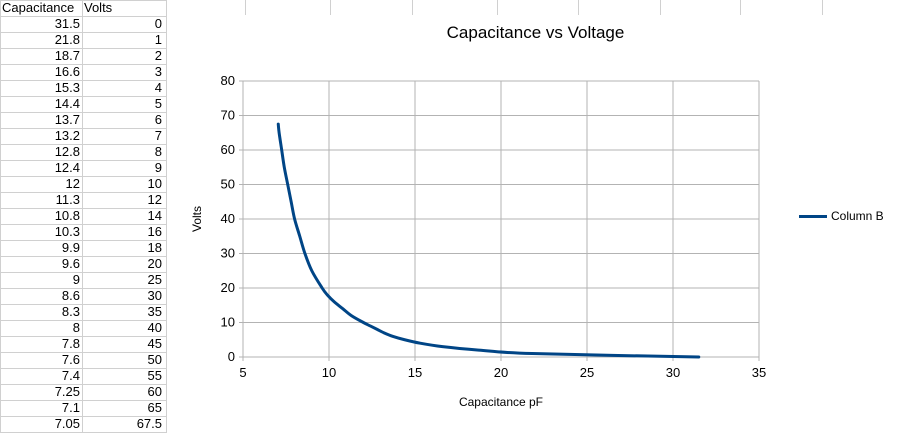 This screenshot has height=433, width=904. I want to click on chart-title: Capacitance vs Voltage, so click(535, 32).